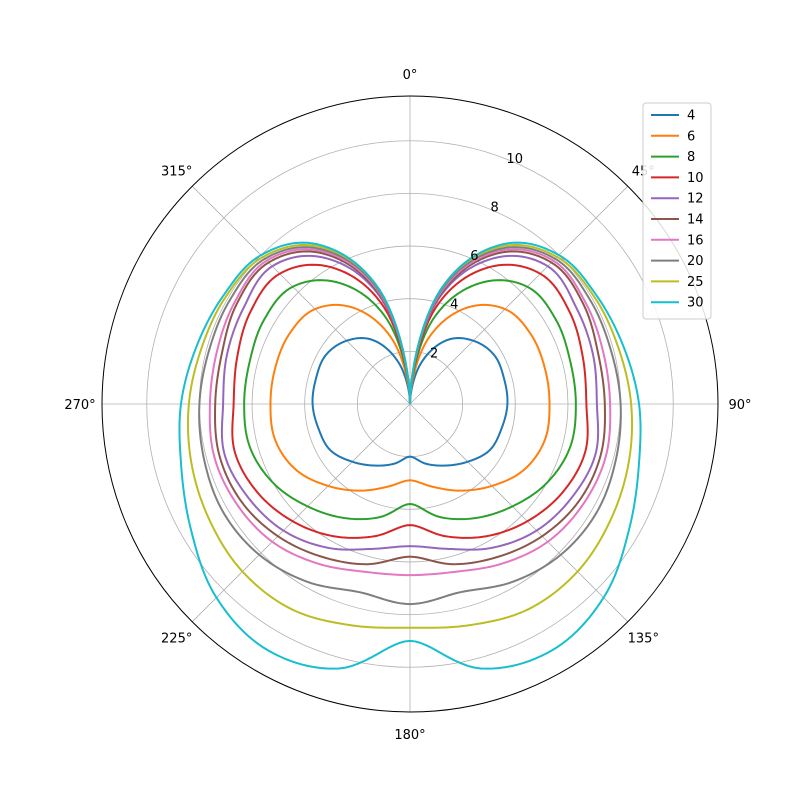 The height and width of the screenshot is (800, 800). Describe the element at coordinates (176, 638) in the screenshot. I see `theta-tick-label: 225°` at that location.